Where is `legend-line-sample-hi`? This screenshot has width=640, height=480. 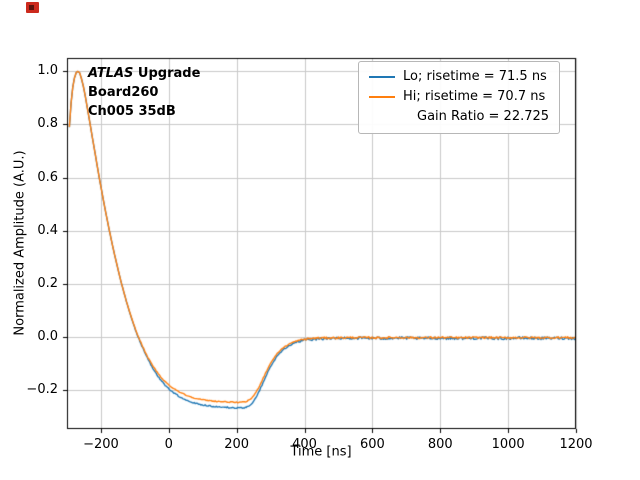 legend-line-sample-hi is located at coordinates (382, 97).